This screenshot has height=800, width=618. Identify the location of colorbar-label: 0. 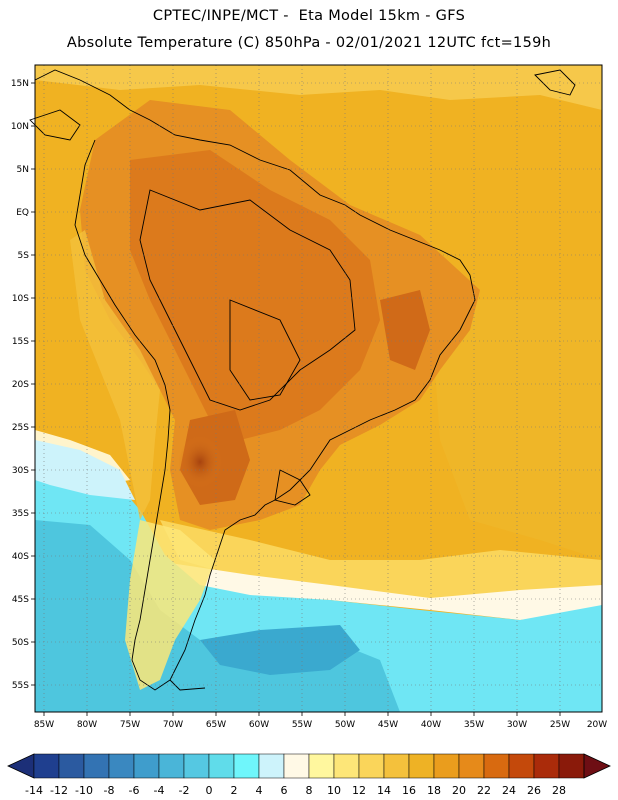
(209, 790).